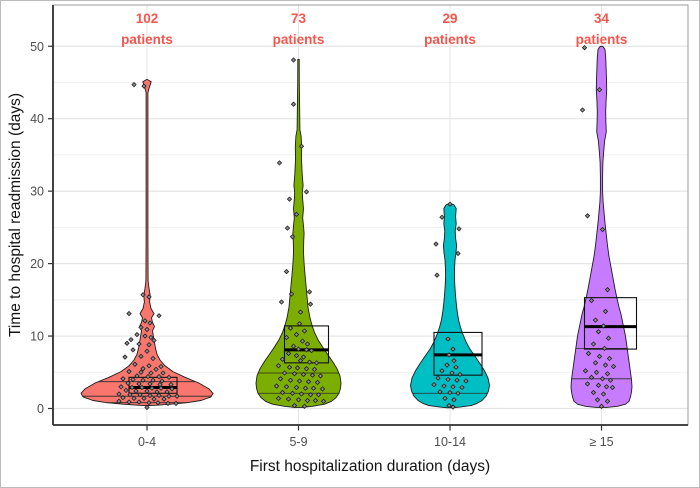 The image size is (700, 488). I want to click on y-tick-label: 40, so click(37, 119).